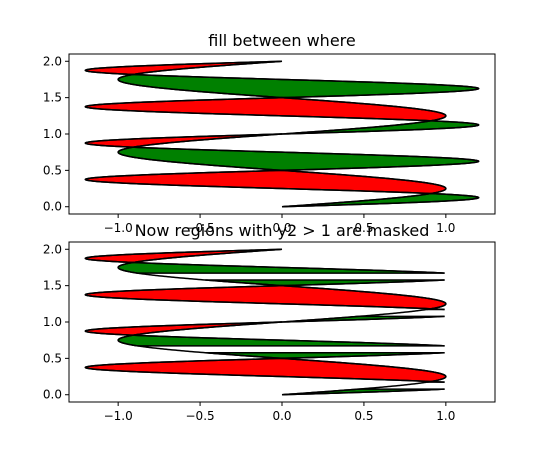 This screenshot has width=550, height=450. I want to click on chart-title-top: fill between where, so click(281, 40).